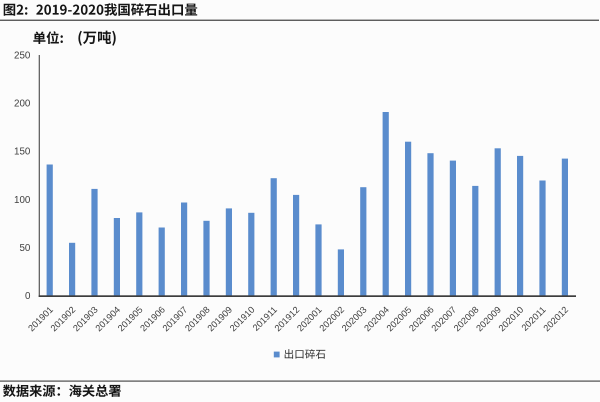  Describe the element at coordinates (22, 200) in the screenshot. I see `svg-text: 100` at that location.